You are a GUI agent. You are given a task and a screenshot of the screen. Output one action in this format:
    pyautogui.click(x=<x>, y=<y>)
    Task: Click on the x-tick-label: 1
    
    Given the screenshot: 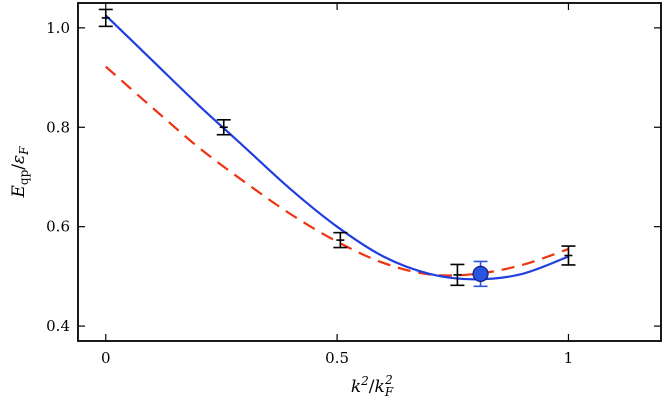 What is the action you would take?
    pyautogui.click(x=569, y=358)
    